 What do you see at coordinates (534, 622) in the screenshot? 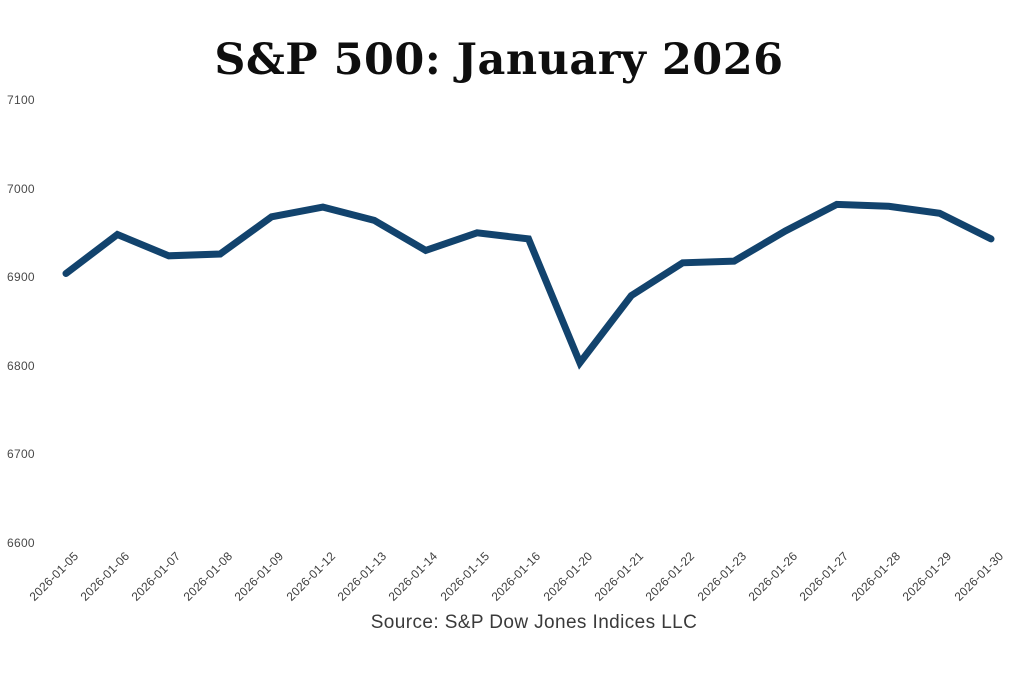
I see `source-caption: Source: S&P Dow Jones Indices LLC` at bounding box center [534, 622].